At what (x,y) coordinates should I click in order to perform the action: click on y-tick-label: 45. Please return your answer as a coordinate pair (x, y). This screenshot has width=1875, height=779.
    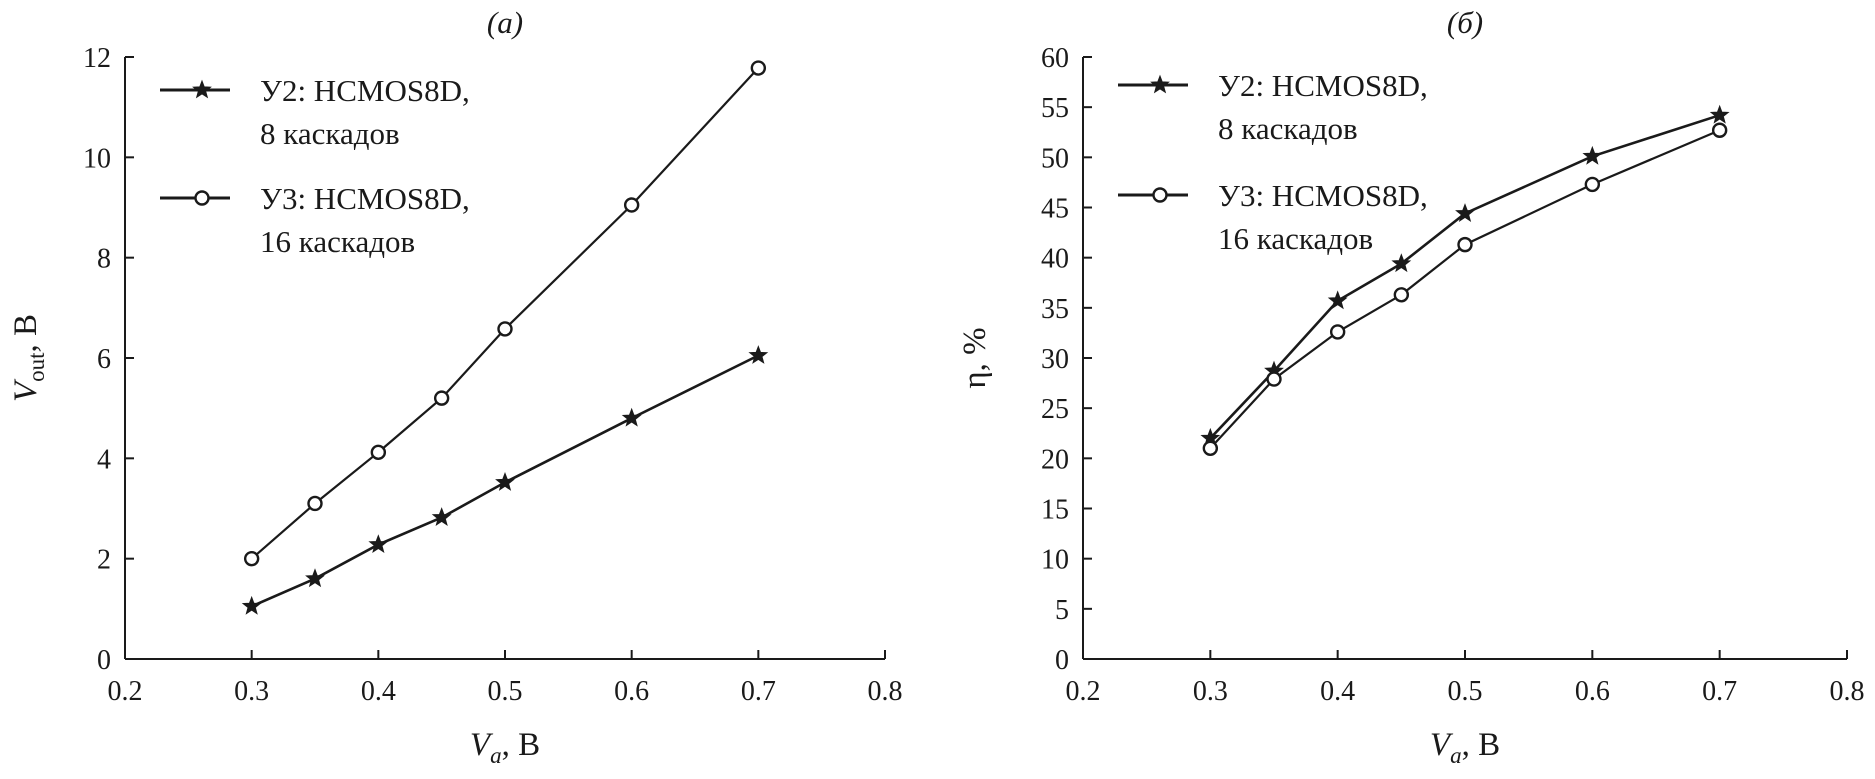
    Looking at the image, I should click on (1055, 209).